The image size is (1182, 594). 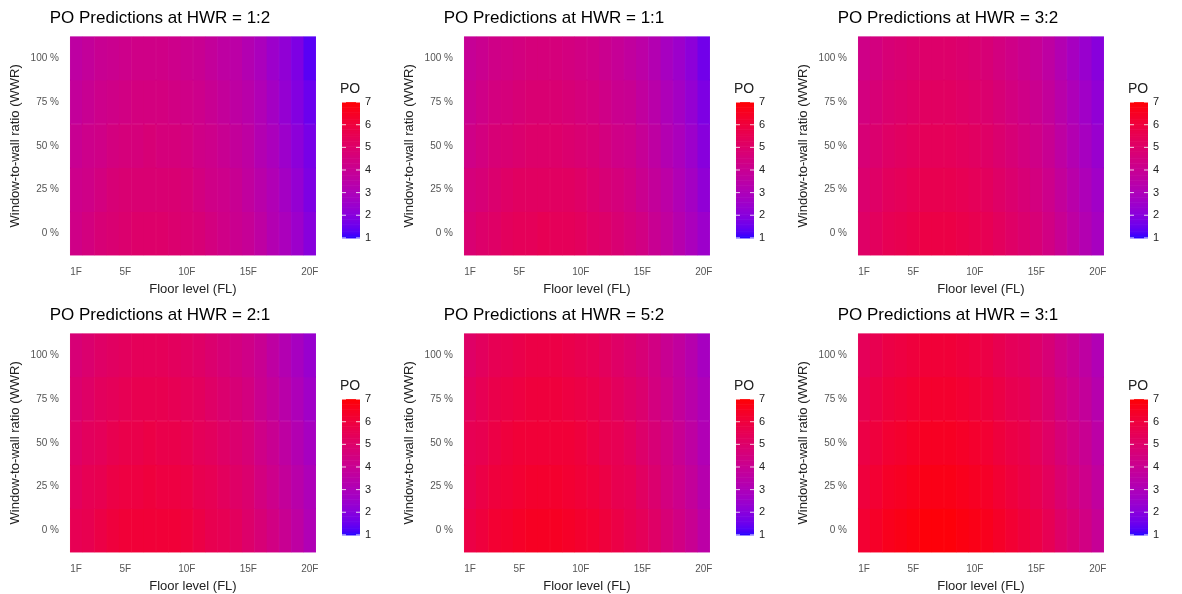 What do you see at coordinates (554, 314) in the screenshot?
I see `chart-title: PO Predictions at HWR = 5:2` at bounding box center [554, 314].